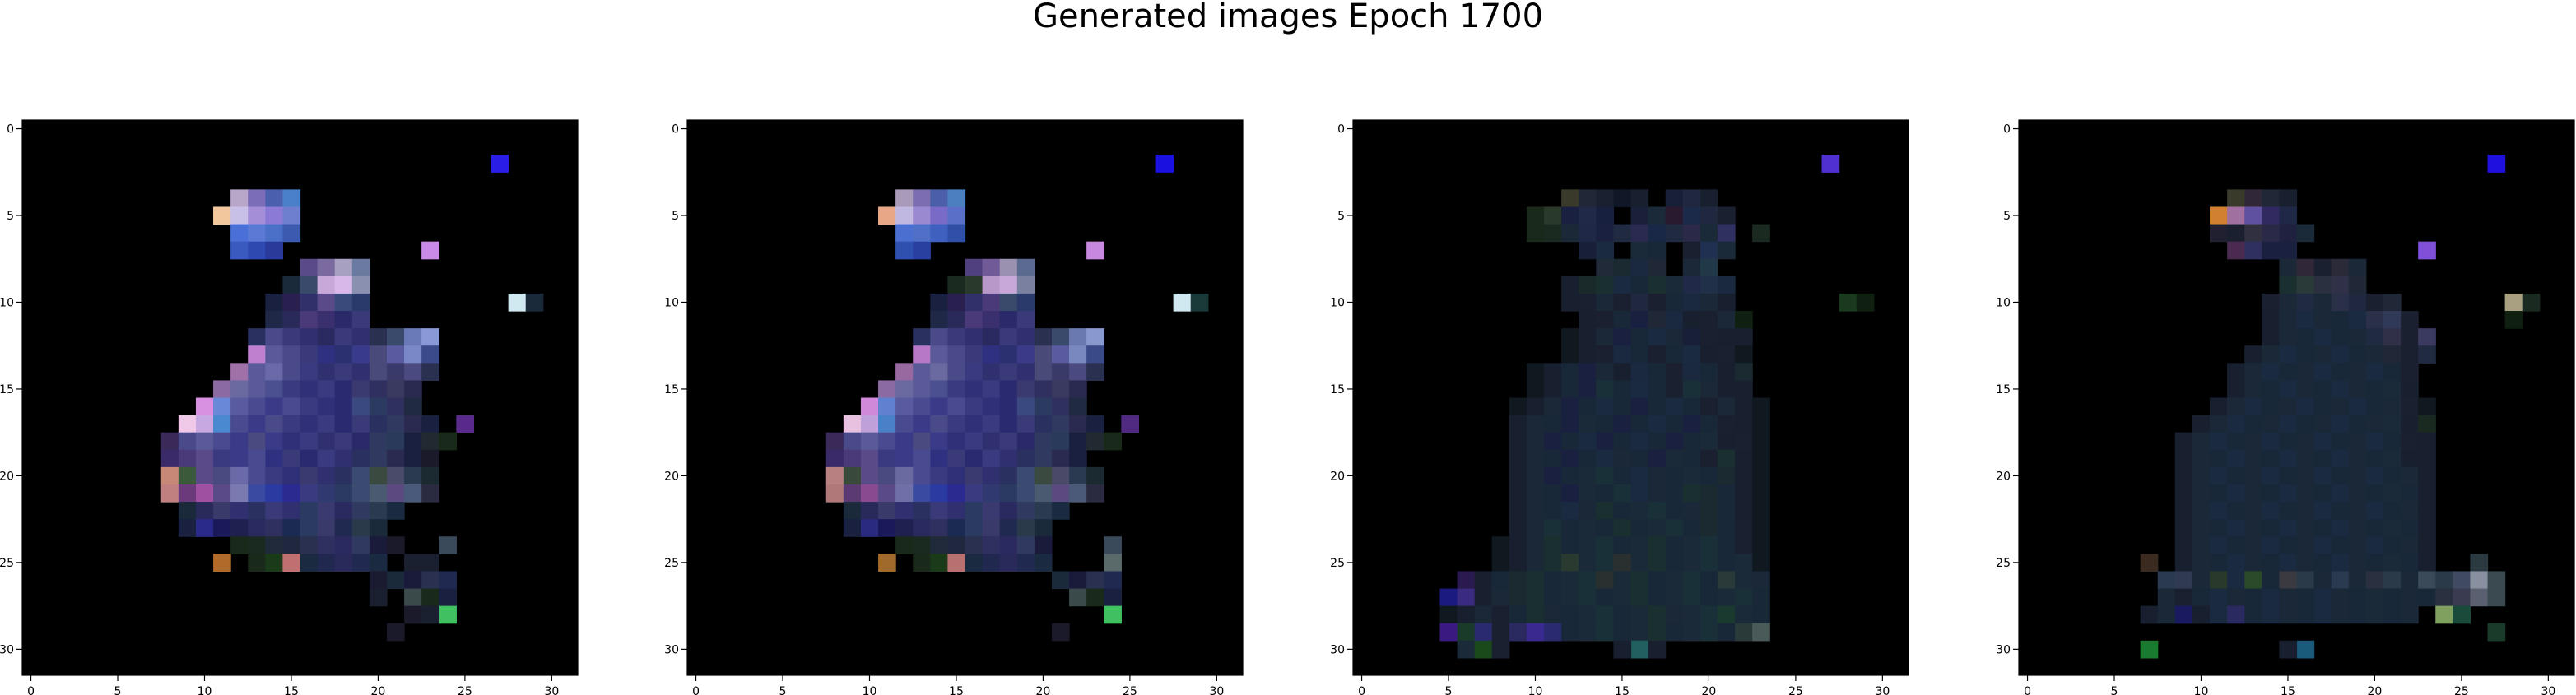 This screenshot has height=695, width=2576. What do you see at coordinates (1535, 690) in the screenshot?
I see `x-tick-label: 10` at bounding box center [1535, 690].